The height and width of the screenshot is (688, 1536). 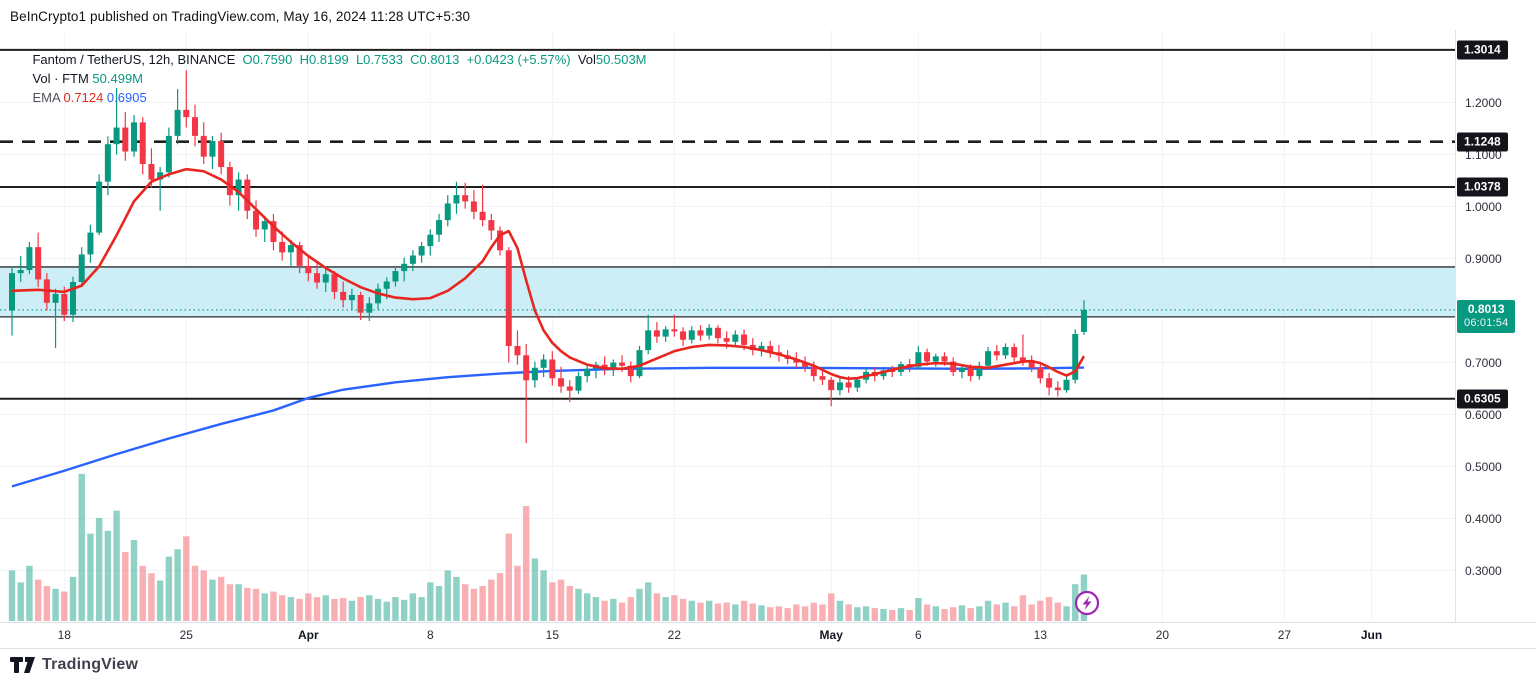 What do you see at coordinates (64, 635) in the screenshot?
I see `time-tick-label: 18` at bounding box center [64, 635].